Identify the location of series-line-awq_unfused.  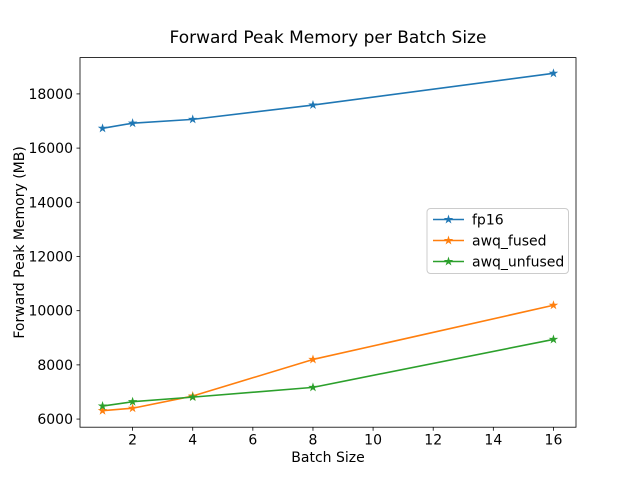
(328, 372).